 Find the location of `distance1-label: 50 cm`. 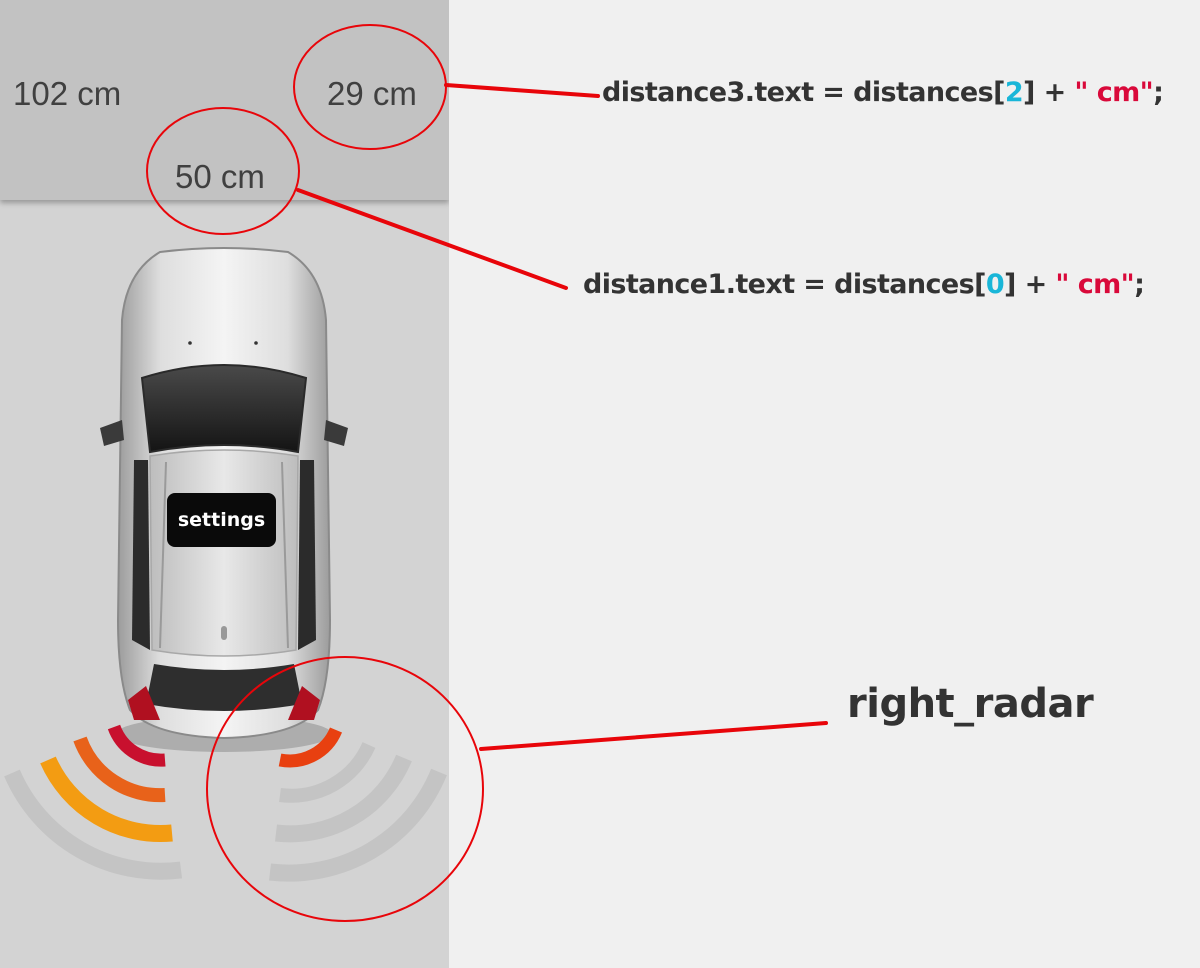

distance1-label: 50 cm is located at coordinates (220, 176).